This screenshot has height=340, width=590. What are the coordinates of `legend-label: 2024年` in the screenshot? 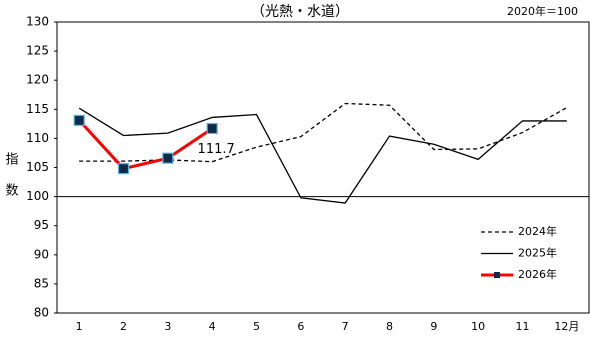 It's located at (537, 231).